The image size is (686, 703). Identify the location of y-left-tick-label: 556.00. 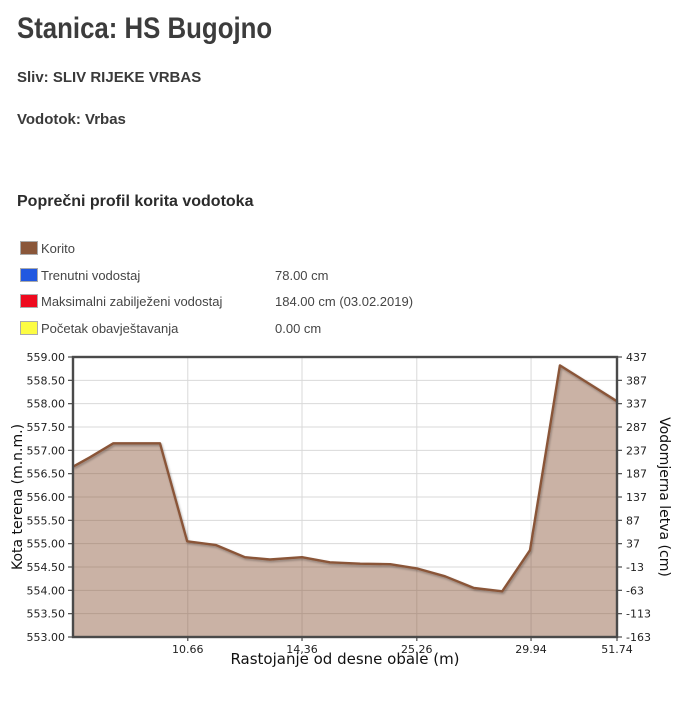
(46, 497).